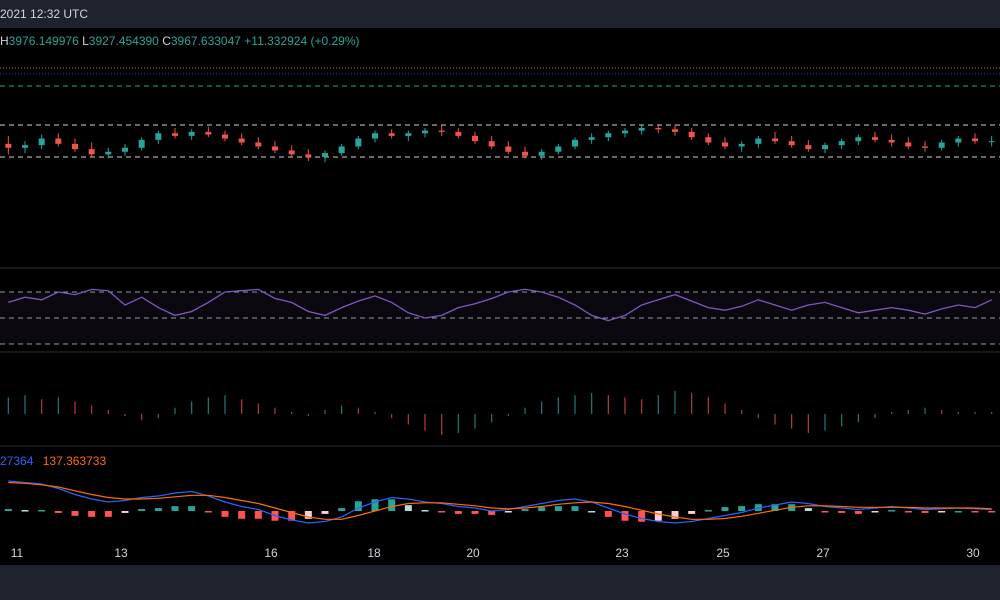  I want to click on price-pane, so click(500, 143).